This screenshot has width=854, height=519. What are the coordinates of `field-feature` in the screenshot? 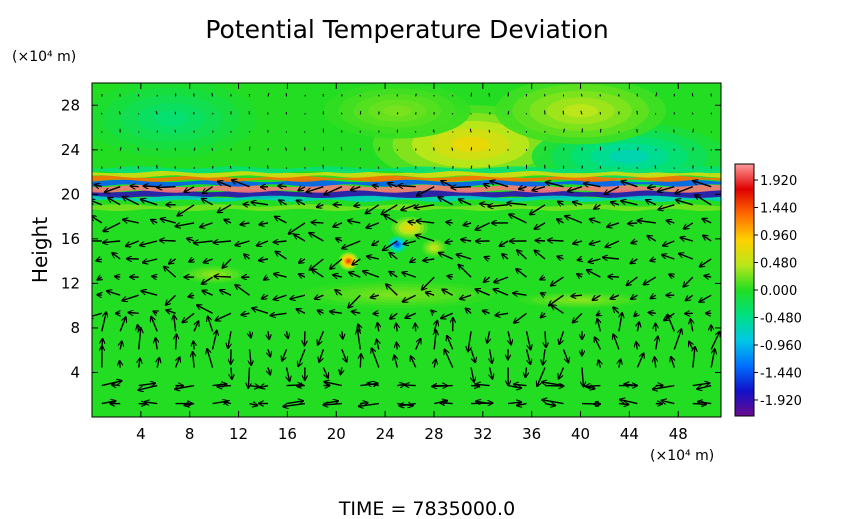 It's located at (397, 244).